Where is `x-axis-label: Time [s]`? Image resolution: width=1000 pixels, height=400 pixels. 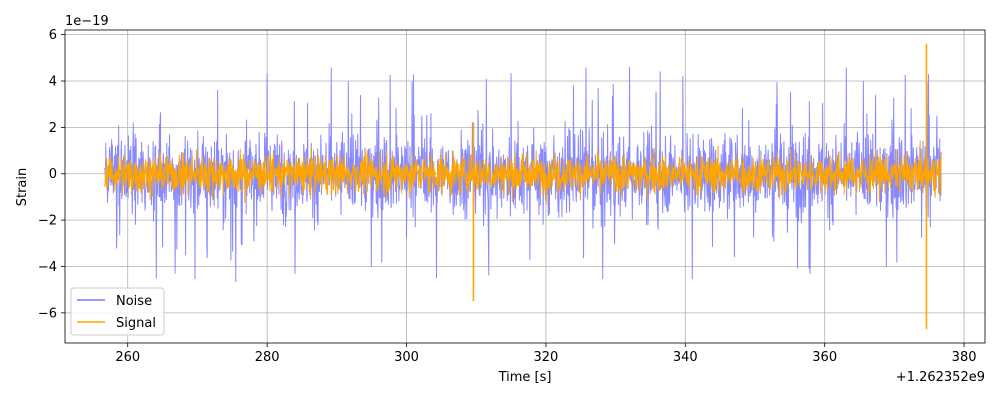 x-axis-label: Time [s] is located at coordinates (525, 377).